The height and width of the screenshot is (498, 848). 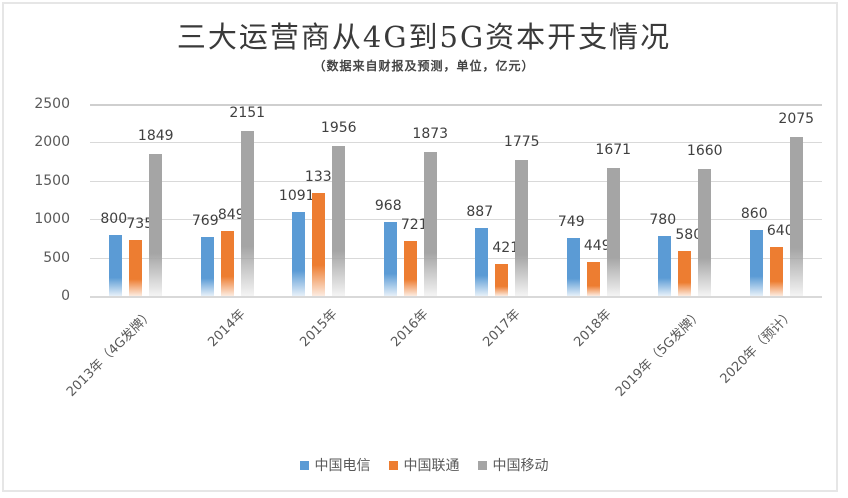 What do you see at coordinates (796, 118) in the screenshot?
I see `data-label: 2075` at bounding box center [796, 118].